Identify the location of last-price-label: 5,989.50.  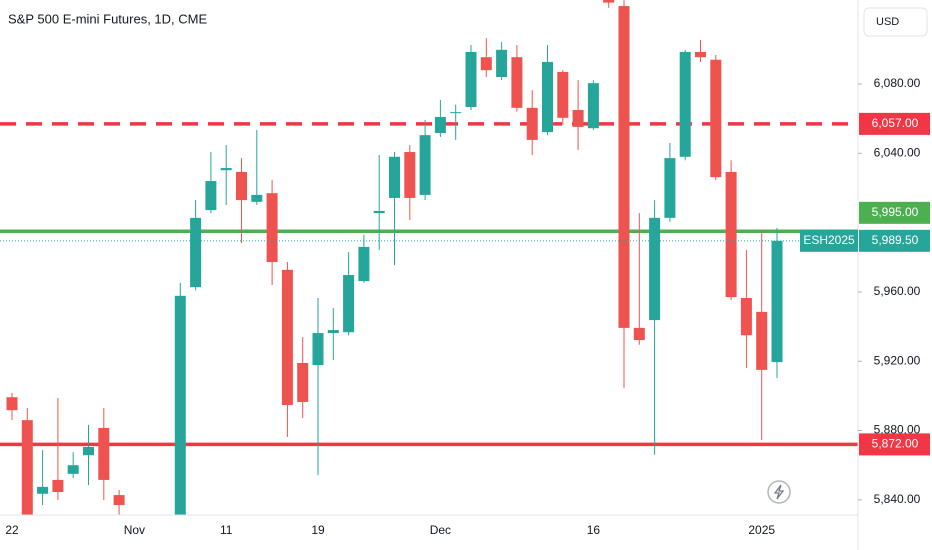
(895, 240).